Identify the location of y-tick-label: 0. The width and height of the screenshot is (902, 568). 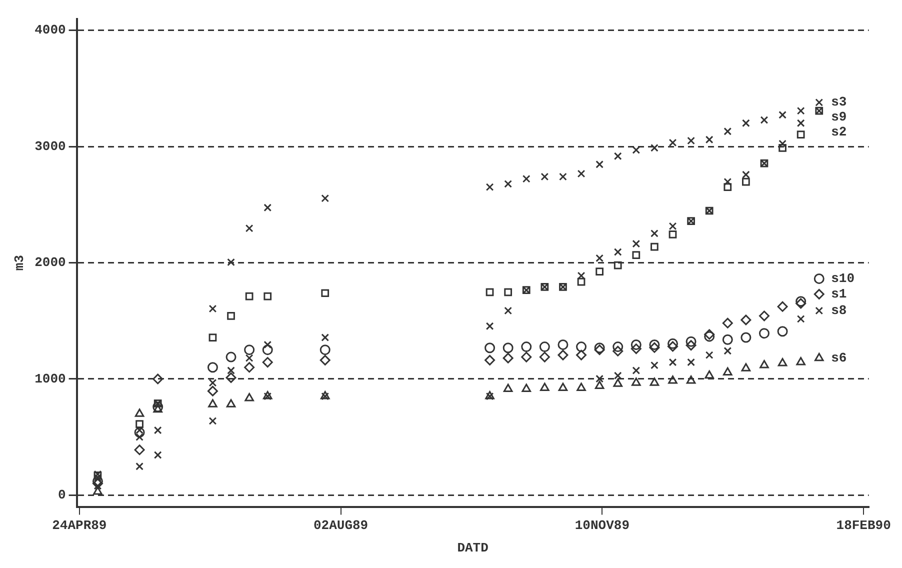
(62, 494).